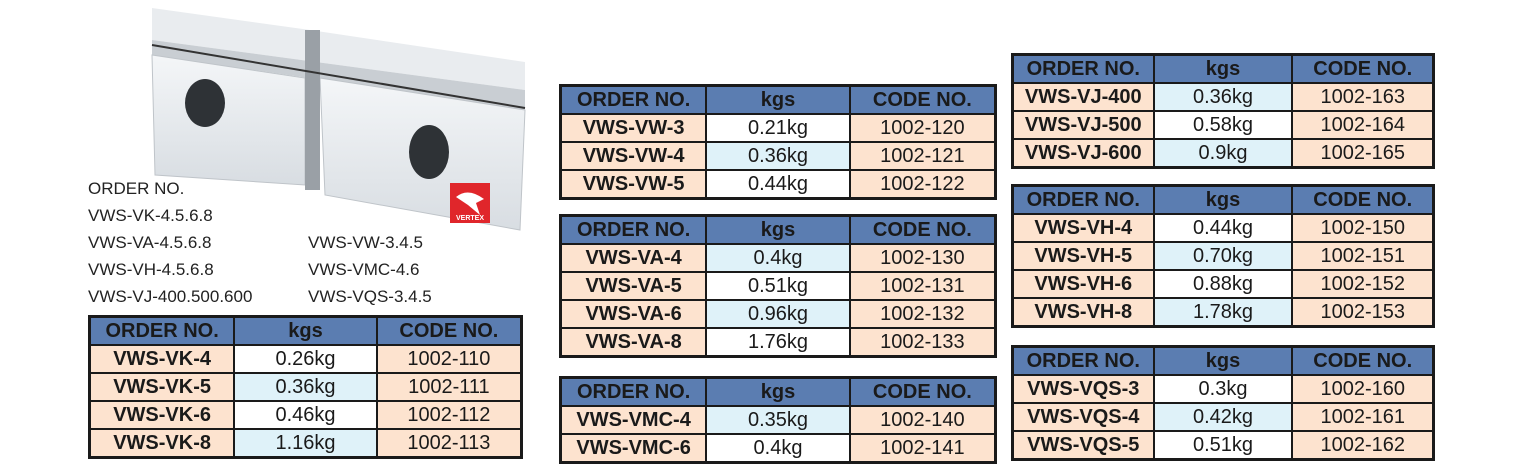  I want to click on table-row: VWS-VJ-500 0.58kg 1002-164, so click(1223, 125).